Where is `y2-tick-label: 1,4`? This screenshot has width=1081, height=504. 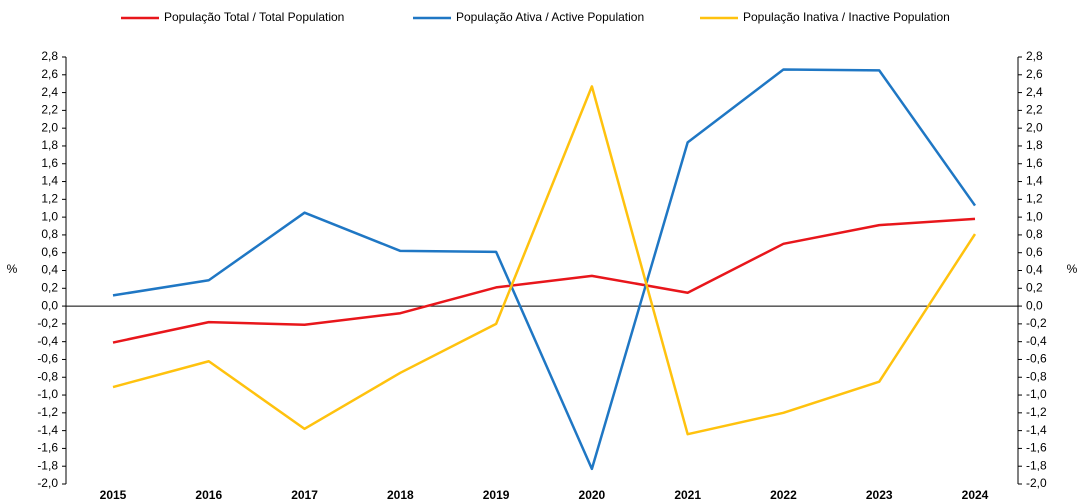 y2-tick-label: 1,4 is located at coordinates (1034, 181).